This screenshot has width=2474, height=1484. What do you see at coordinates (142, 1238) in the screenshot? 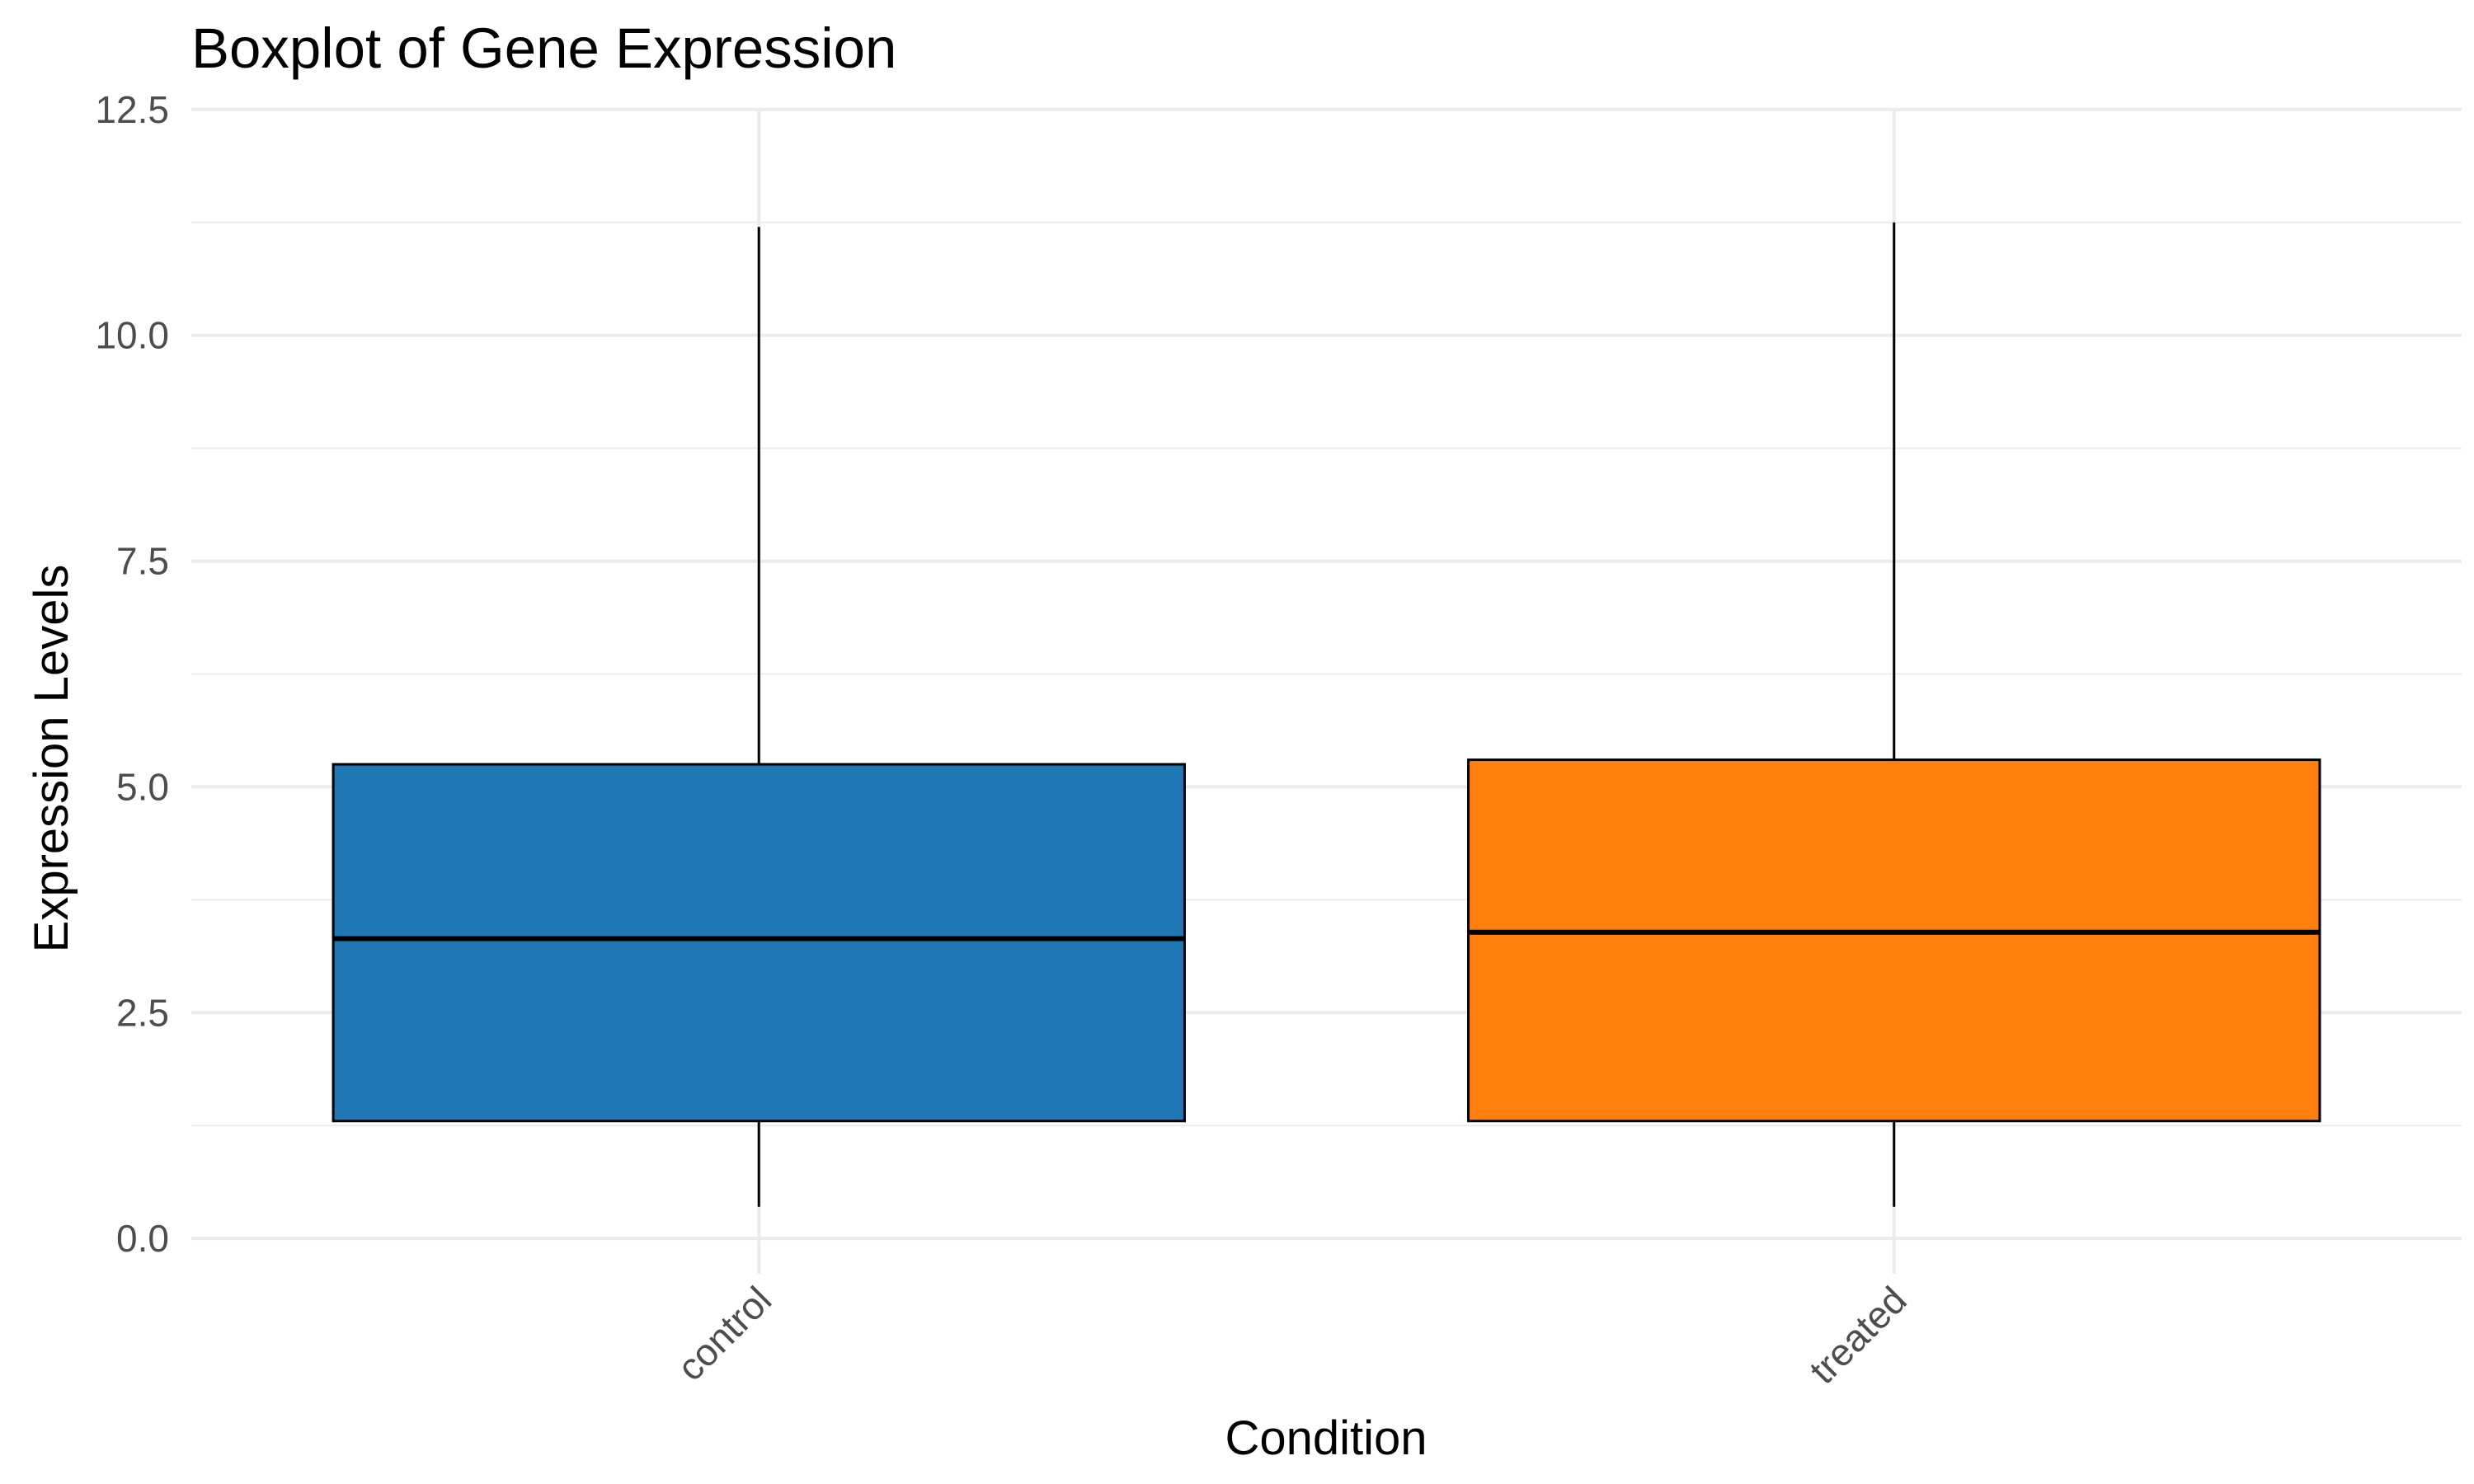
I see `y-tick-label: 0.0` at bounding box center [142, 1238].